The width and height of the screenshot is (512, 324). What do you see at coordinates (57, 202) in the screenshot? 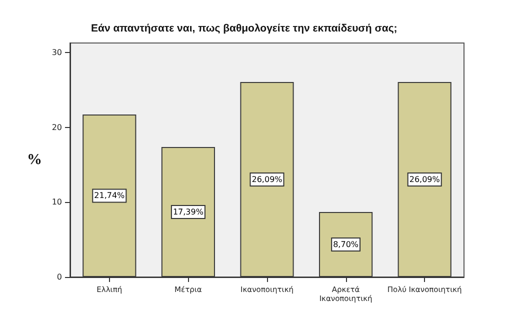
I see `y-tick-label: 10` at bounding box center [57, 202].